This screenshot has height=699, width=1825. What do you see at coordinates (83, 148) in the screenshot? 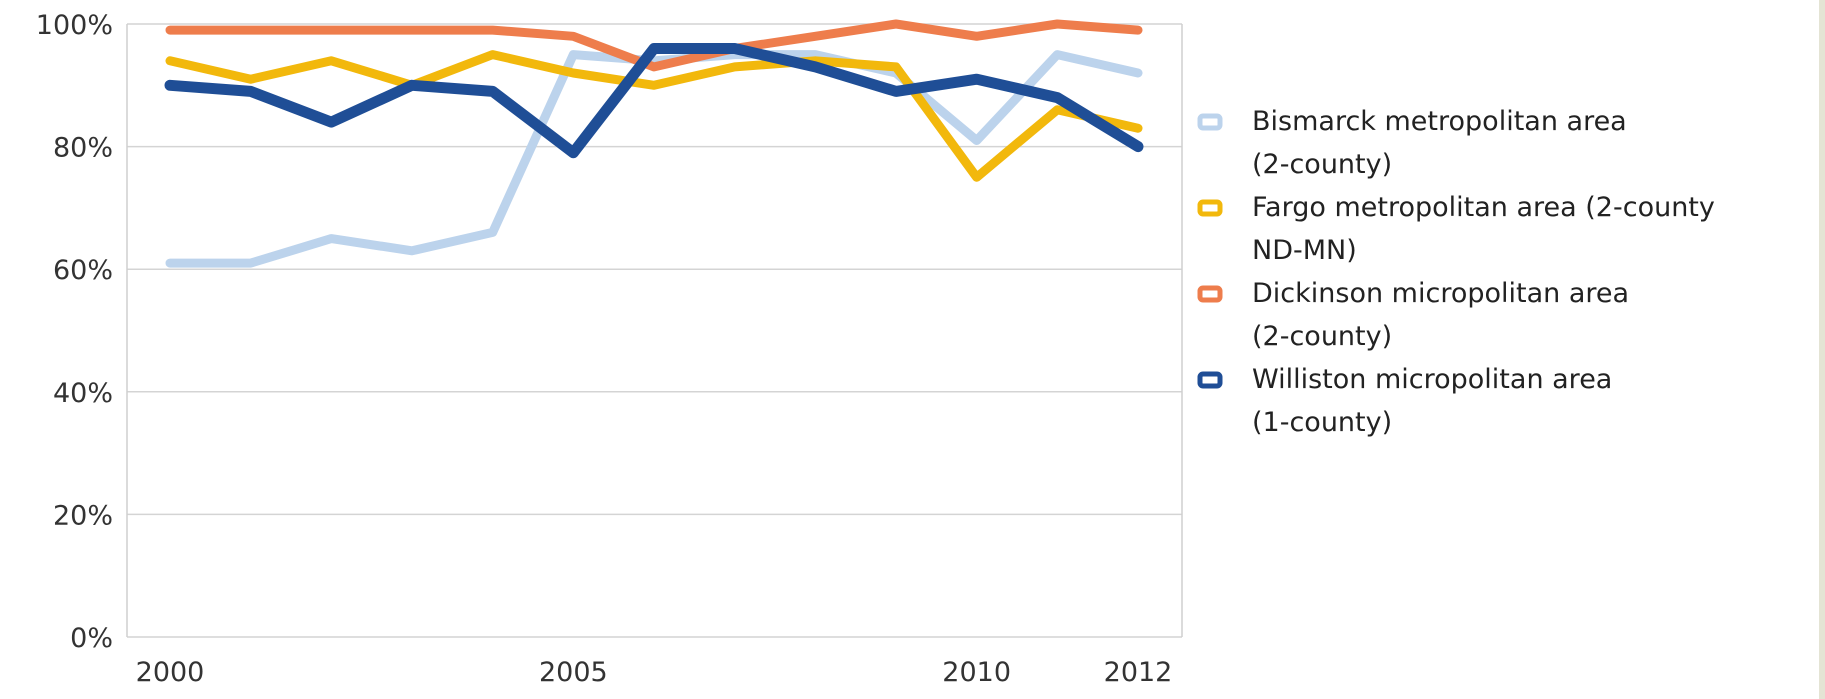
I see `y-tick-label: 80%` at bounding box center [83, 148].